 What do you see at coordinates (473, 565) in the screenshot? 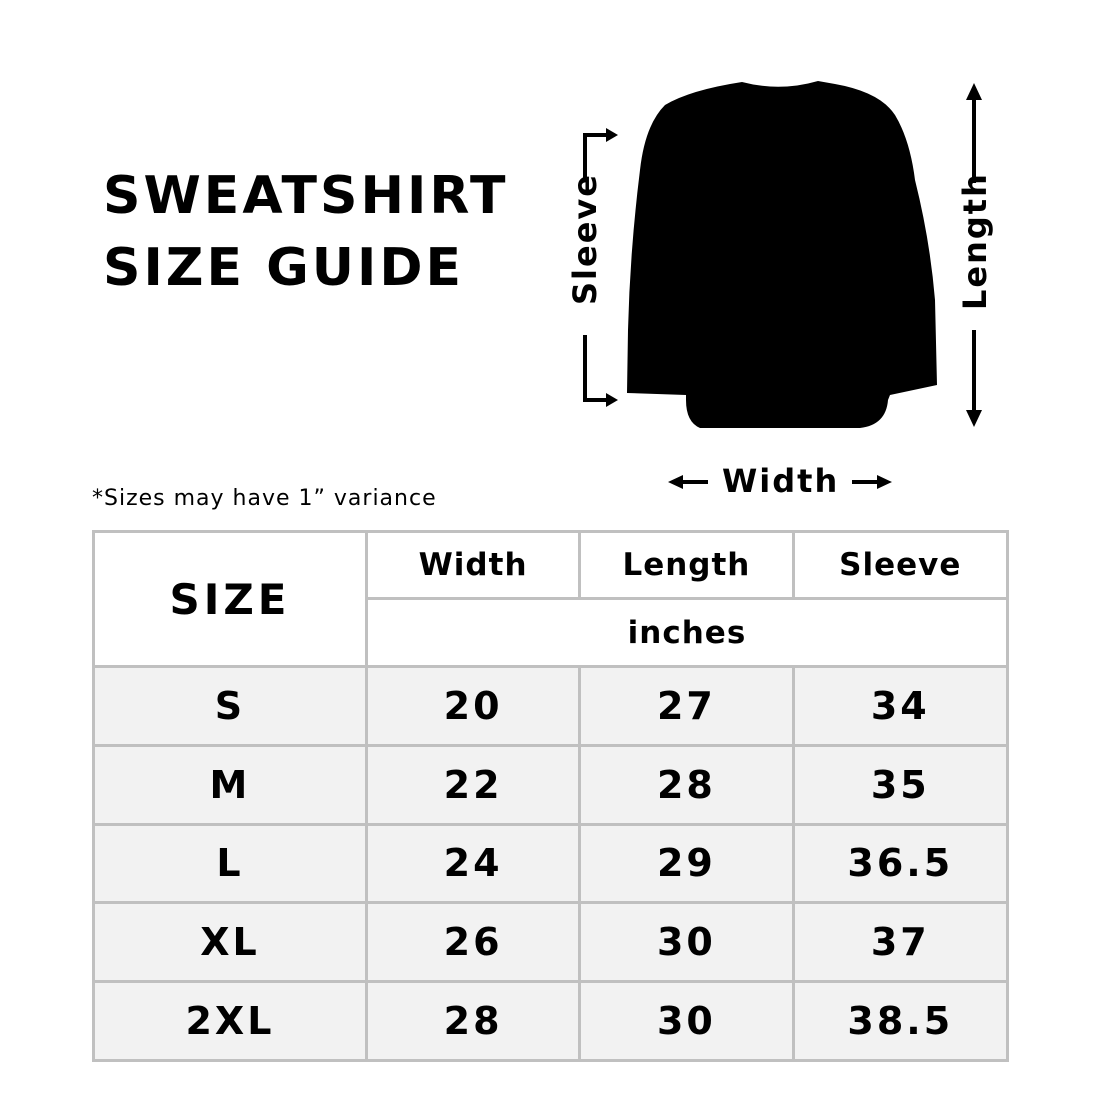
I see `width-header: Width` at bounding box center [473, 565].